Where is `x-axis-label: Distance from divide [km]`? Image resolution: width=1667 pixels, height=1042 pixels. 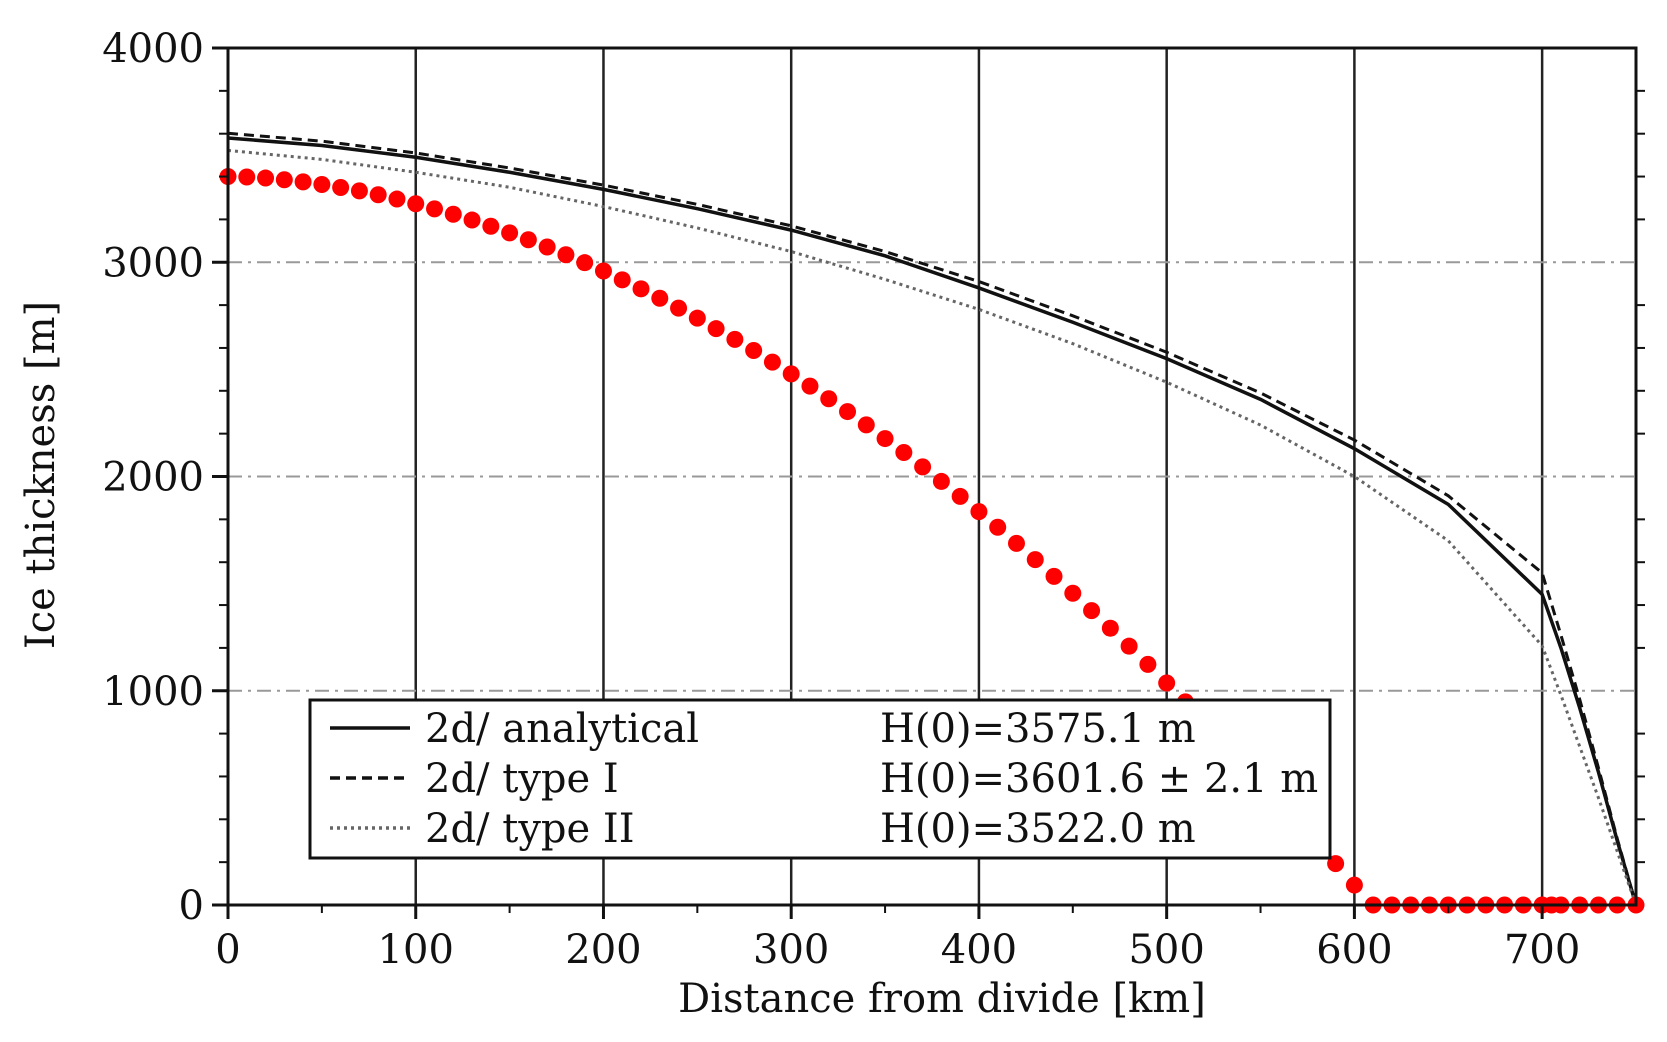 x-axis-label: Distance from divide [km] is located at coordinates (942, 999).